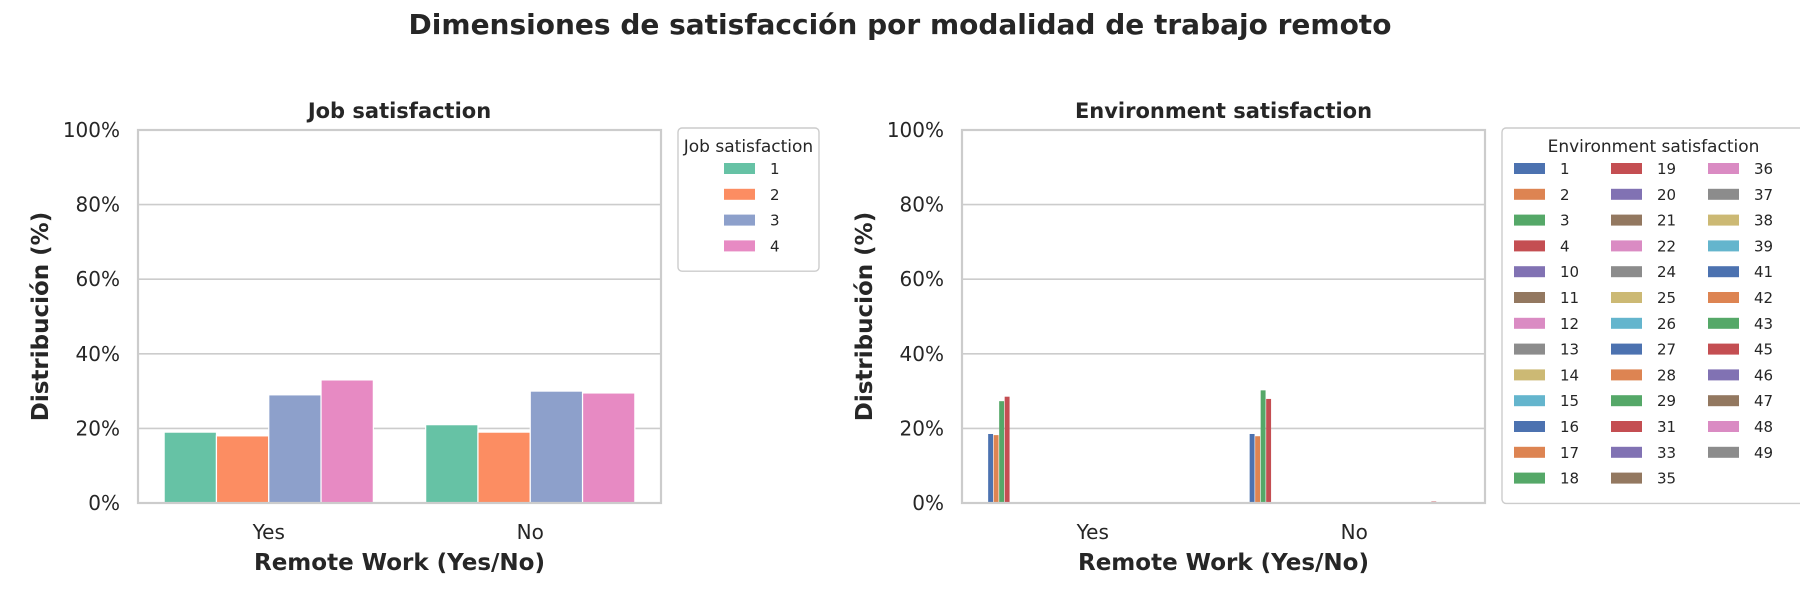 This screenshot has width=1800, height=600. I want to click on legend-label-49: 49, so click(1763, 453).